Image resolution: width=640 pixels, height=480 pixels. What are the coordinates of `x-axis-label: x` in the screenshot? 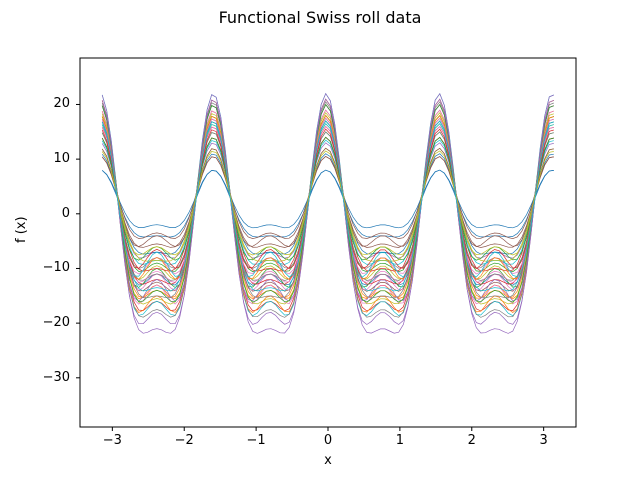 It's located at (328, 460).